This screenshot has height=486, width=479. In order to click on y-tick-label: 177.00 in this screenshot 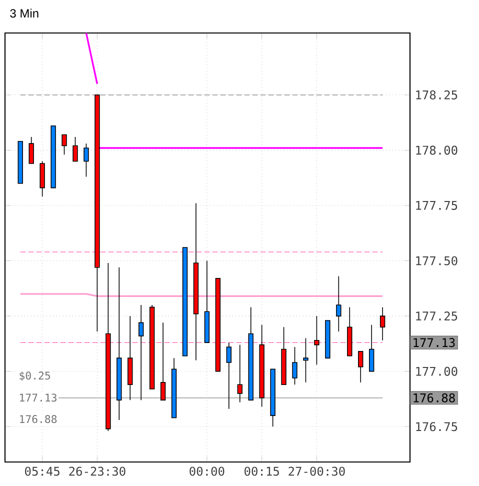, I will do `click(437, 371)`.